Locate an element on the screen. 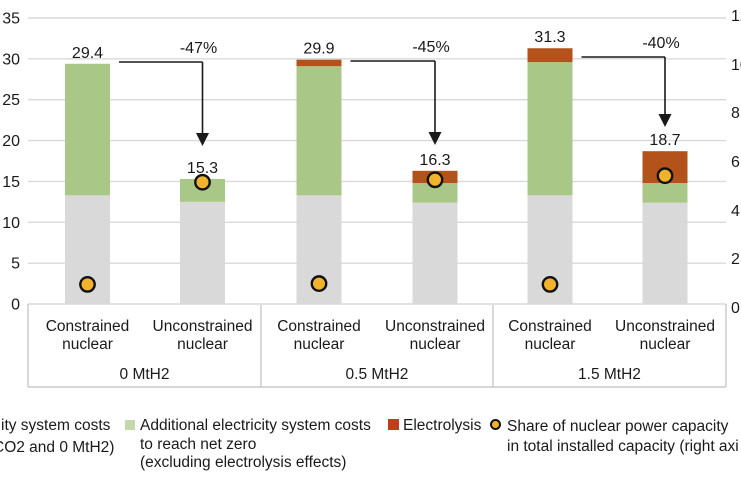 This screenshot has height=486, width=741. bar-total-label: 15.3 is located at coordinates (202, 168).